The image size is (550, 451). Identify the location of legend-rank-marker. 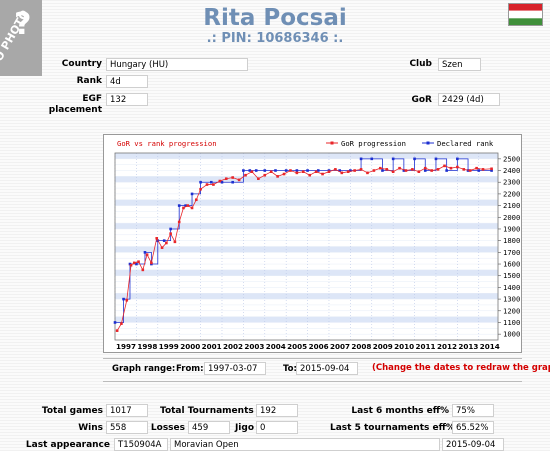
(428, 143).